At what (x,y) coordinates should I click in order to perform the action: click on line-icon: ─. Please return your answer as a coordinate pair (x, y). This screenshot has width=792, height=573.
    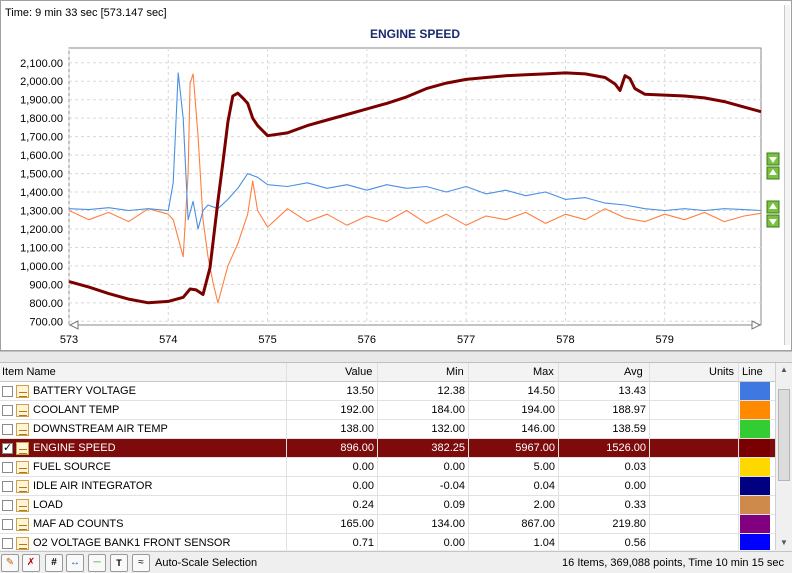
    Looking at the image, I should click on (97, 563).